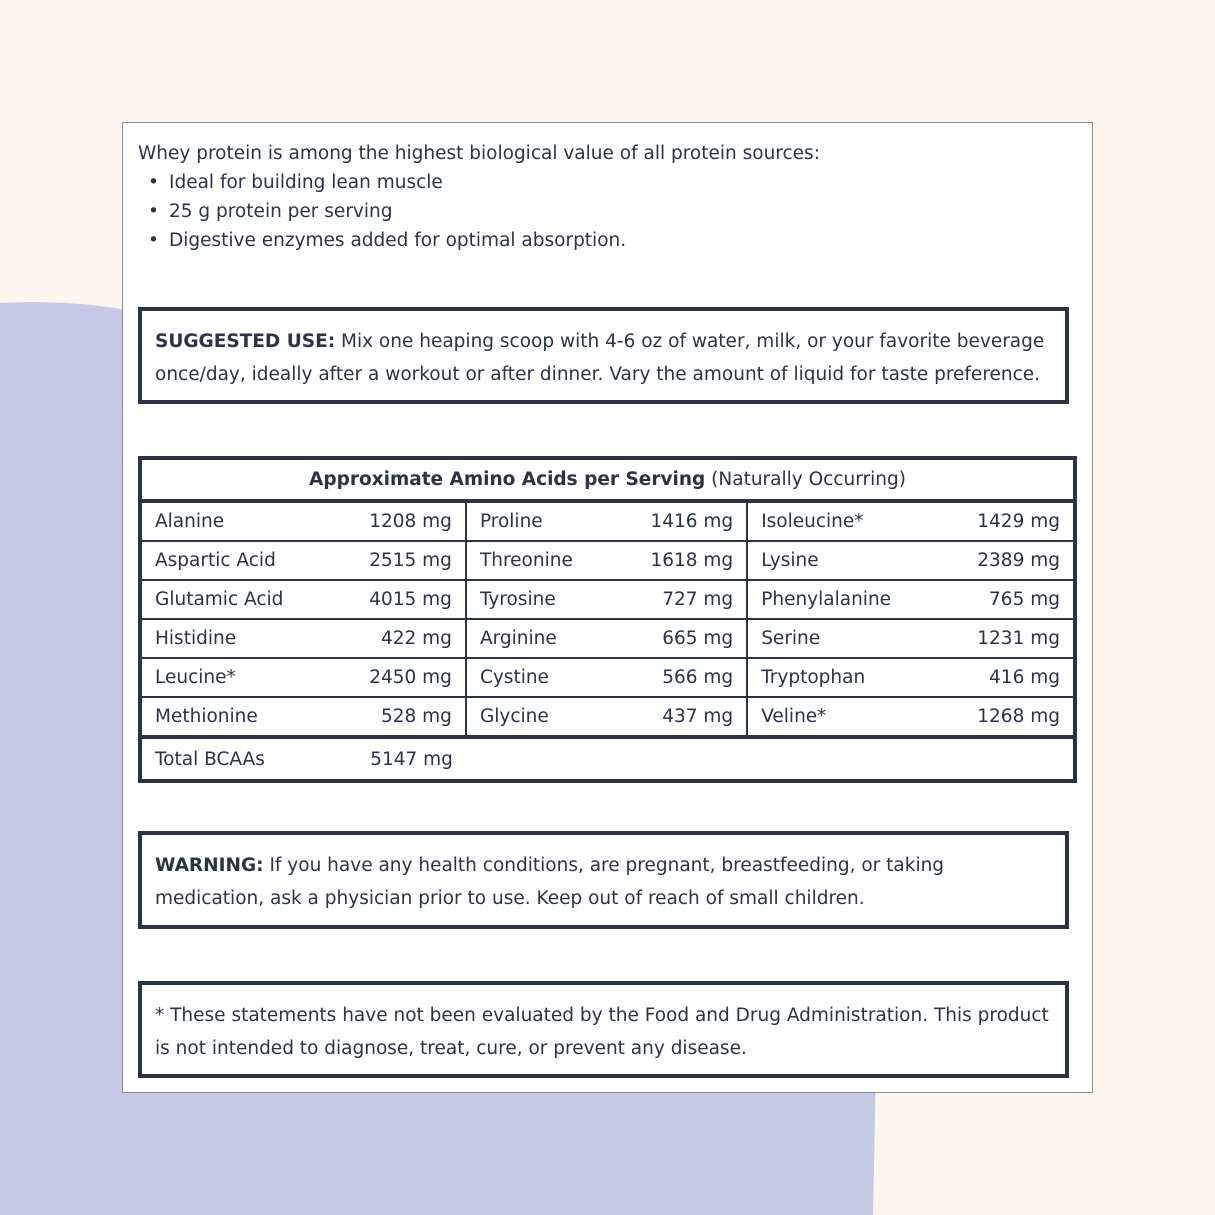 This screenshot has height=1215, width=1215. I want to click on amino-name: Tyrosine, so click(539, 599).